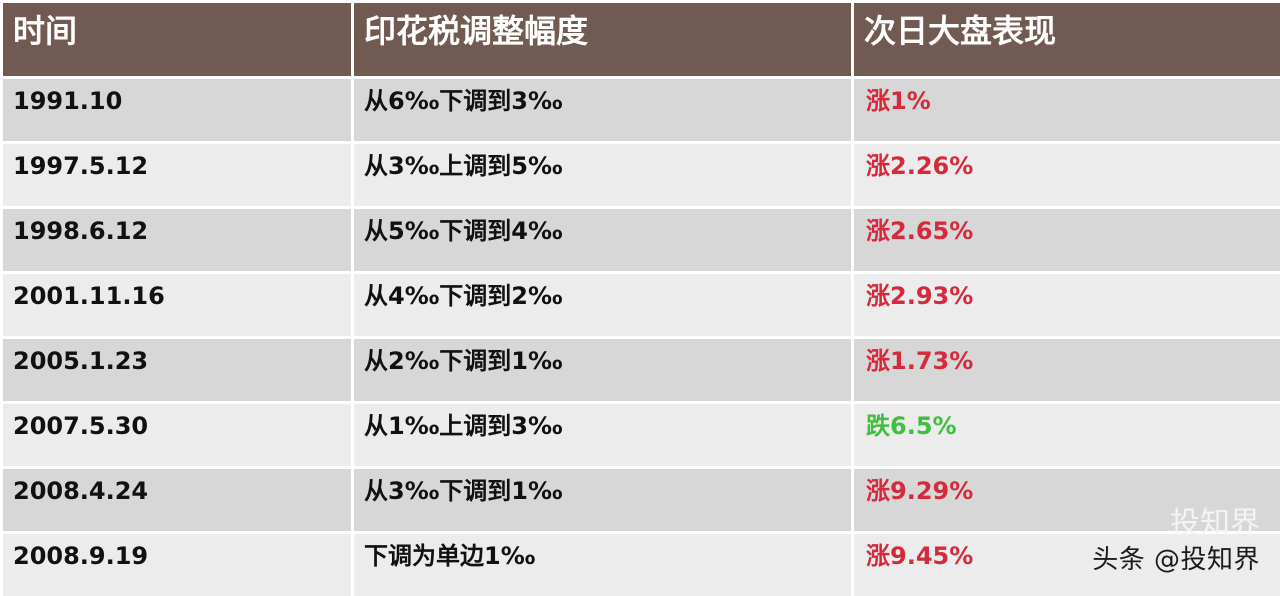 The height and width of the screenshot is (596, 1280). I want to click on cell-date: 2007.5.30, so click(177, 435).